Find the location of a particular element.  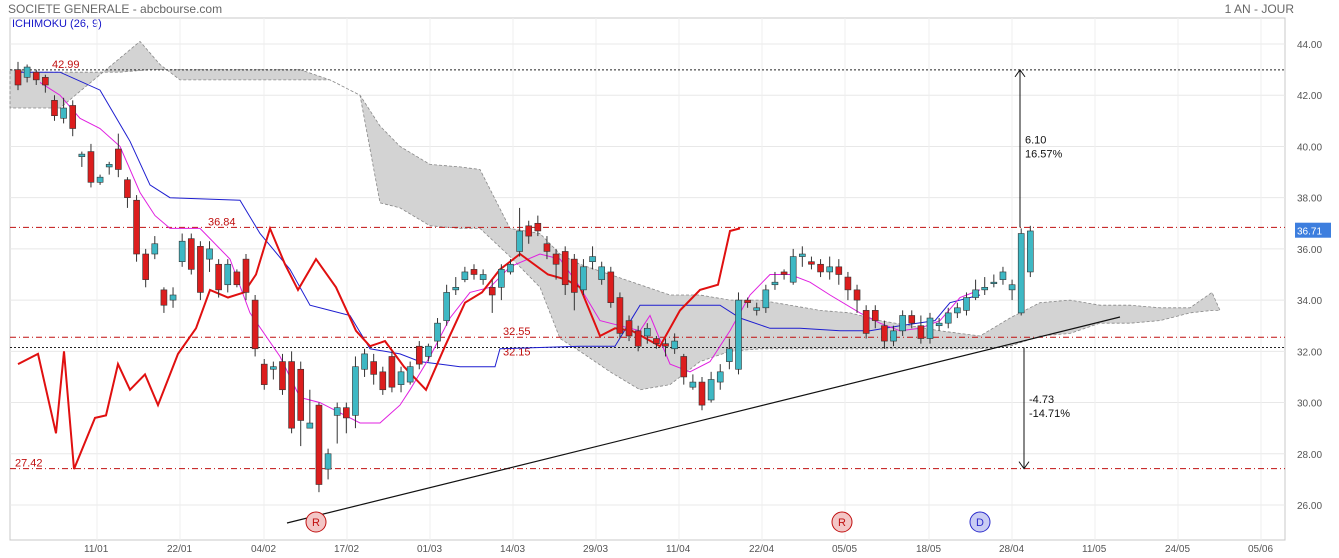

x-tick-label: 05/06 is located at coordinates (1260, 549).